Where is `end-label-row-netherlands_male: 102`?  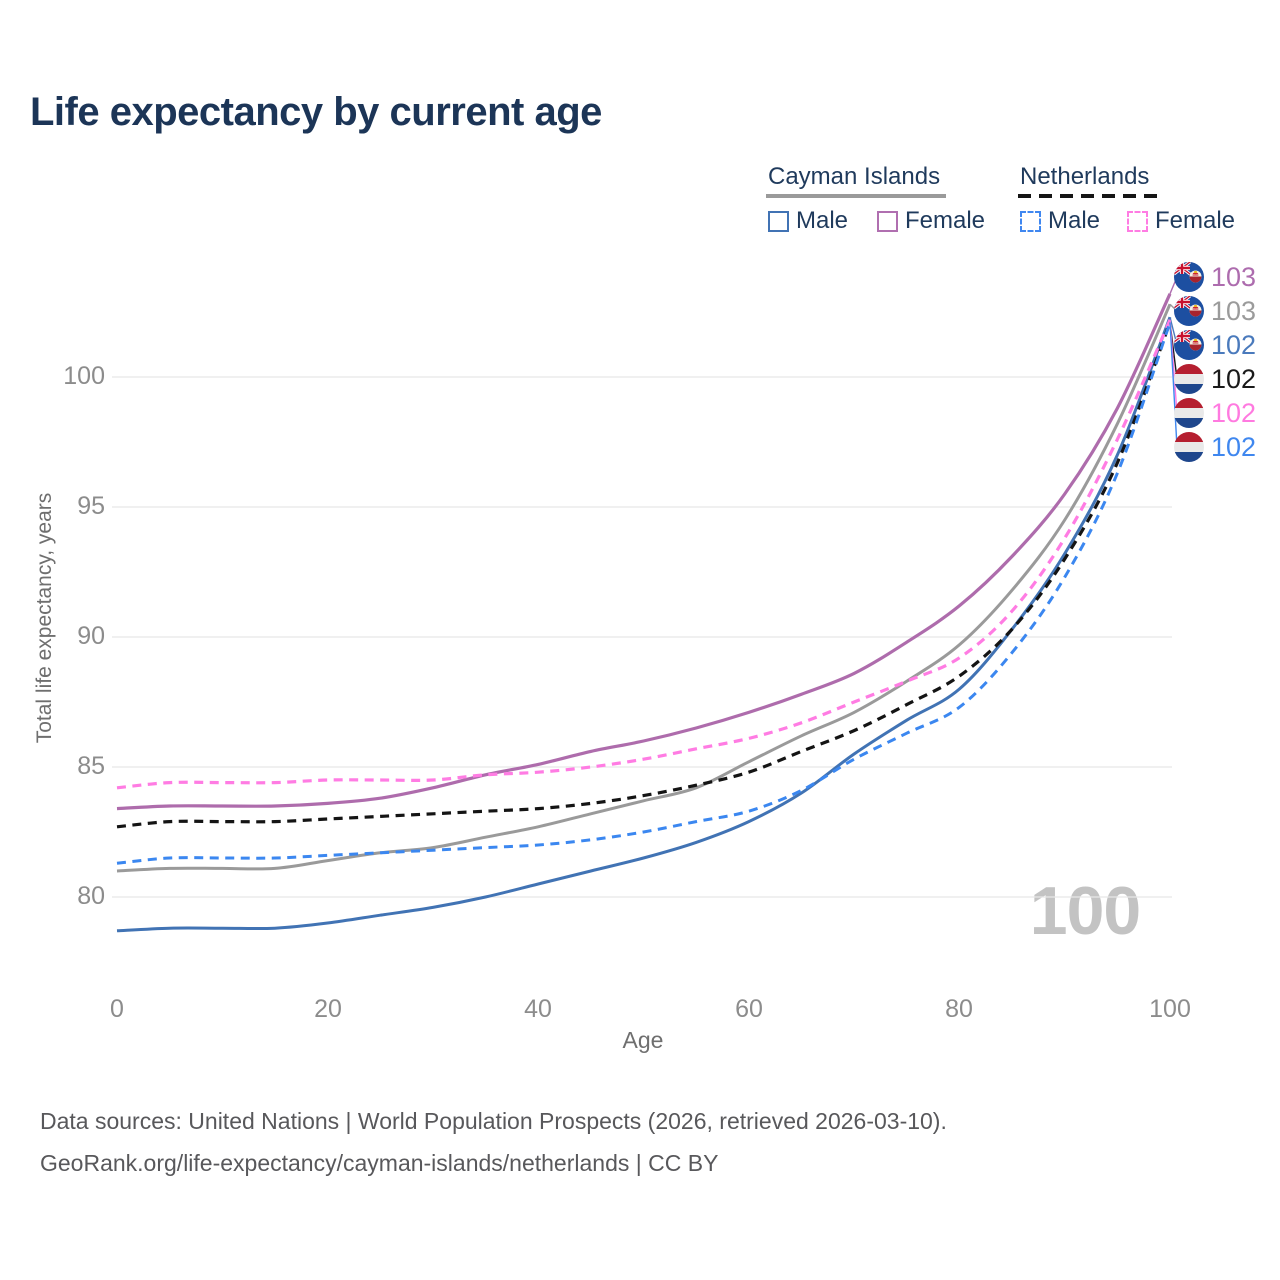
end-label-row-netherlands_male: 102 is located at coordinates (1215, 447).